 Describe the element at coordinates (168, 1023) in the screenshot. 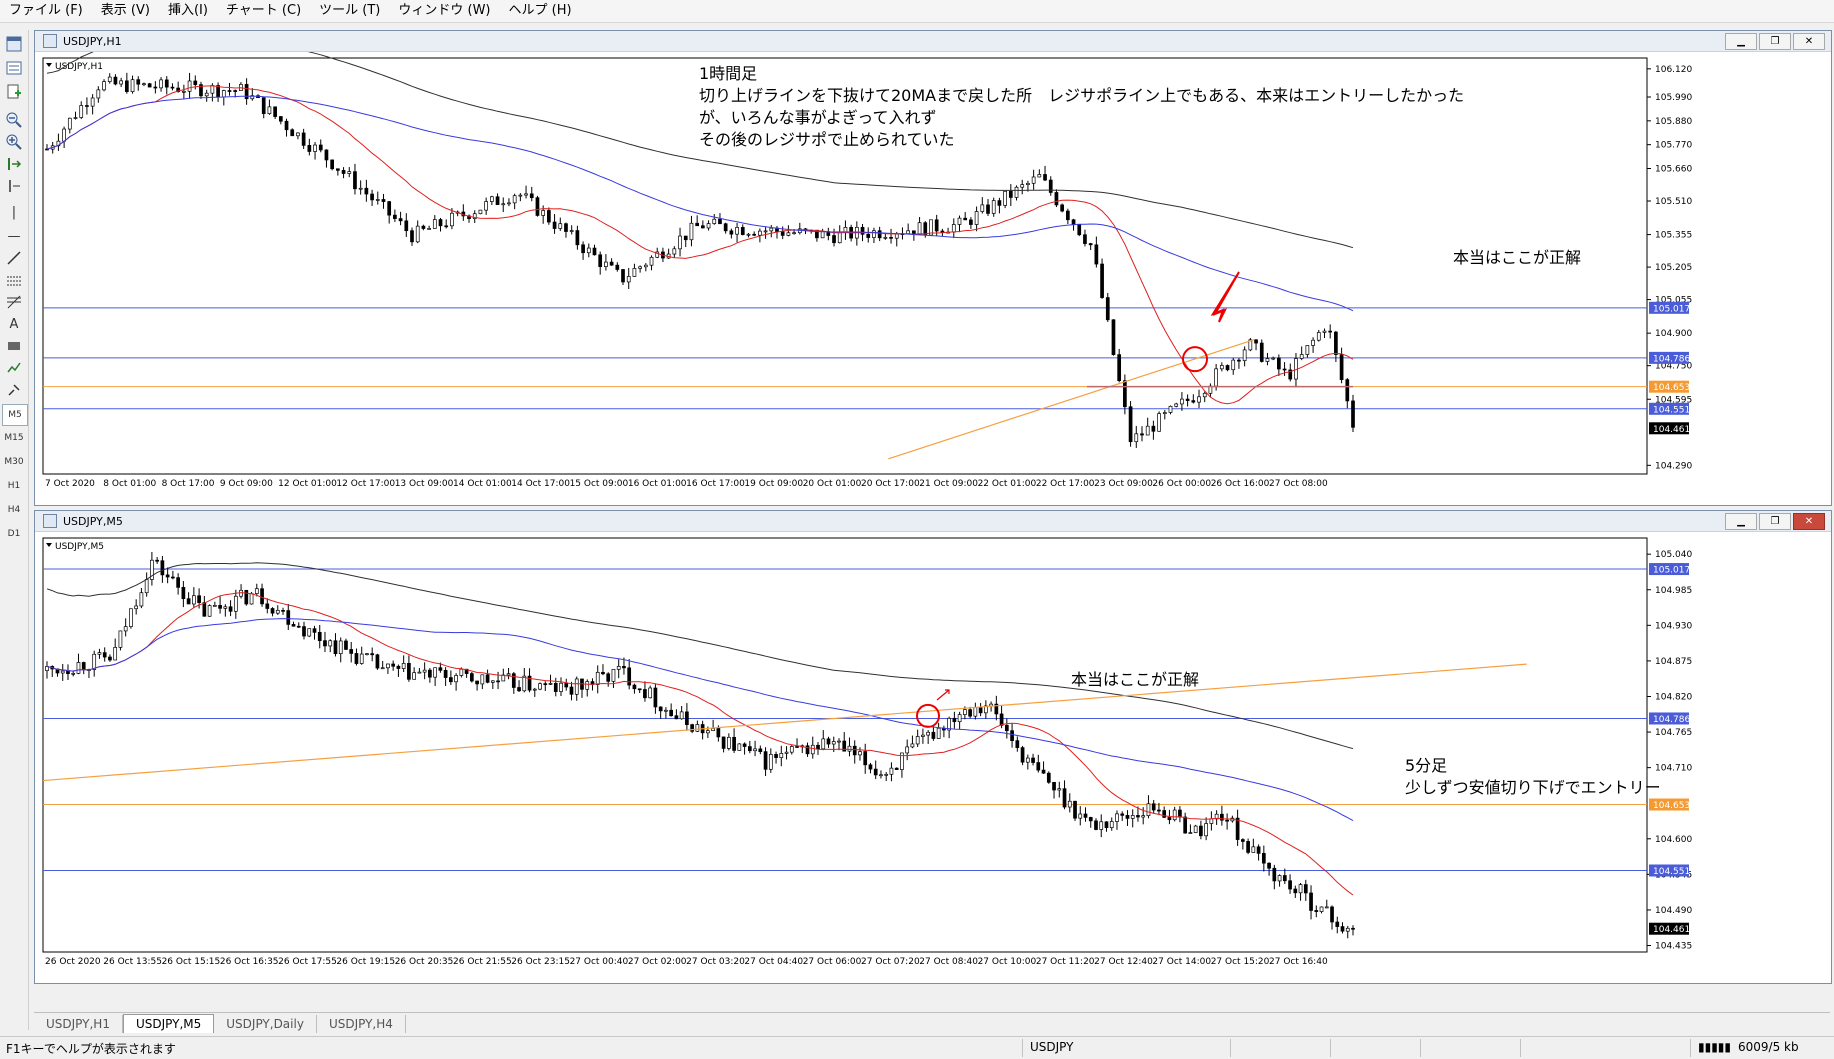

I see `chart-tab: USDJPY,M5` at that location.